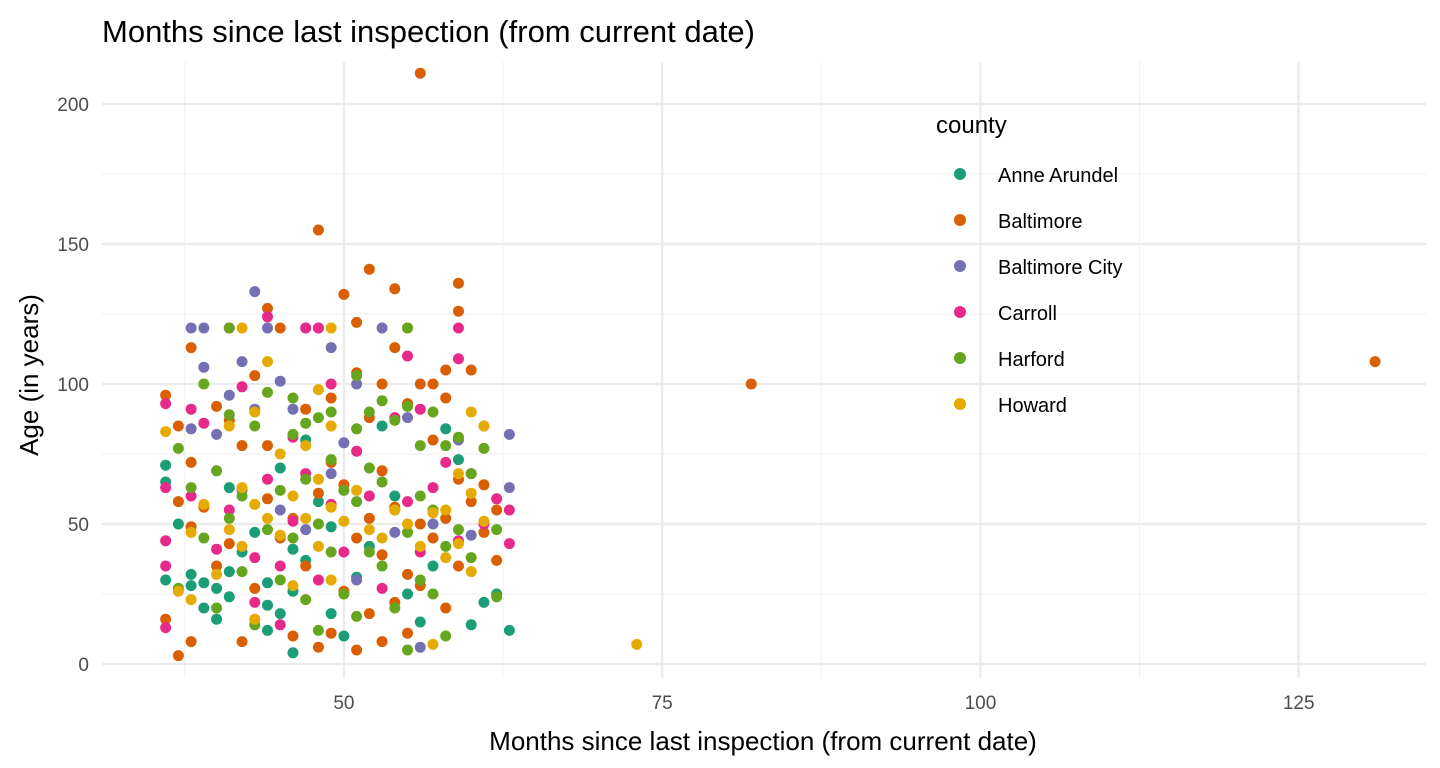  What do you see at coordinates (343, 703) in the screenshot?
I see `x-tick-label: 50` at bounding box center [343, 703].